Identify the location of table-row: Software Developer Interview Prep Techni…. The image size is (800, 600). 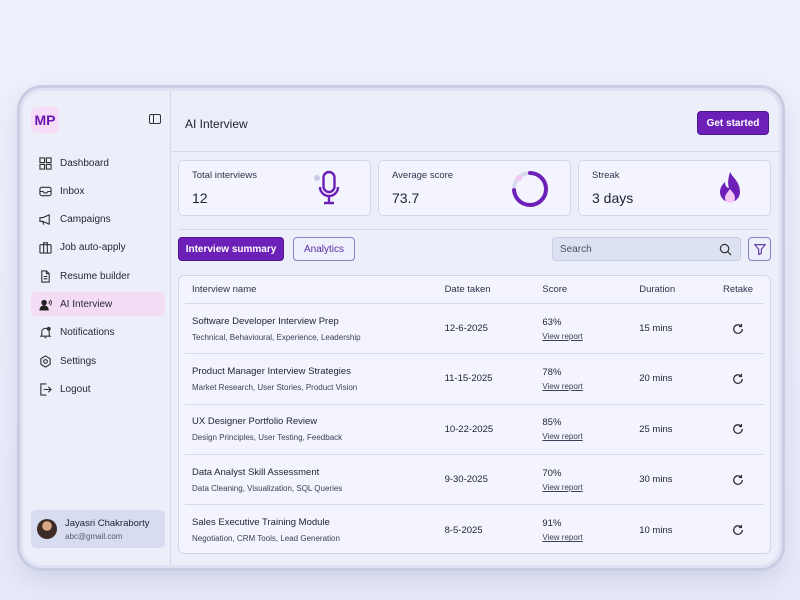
(474, 329).